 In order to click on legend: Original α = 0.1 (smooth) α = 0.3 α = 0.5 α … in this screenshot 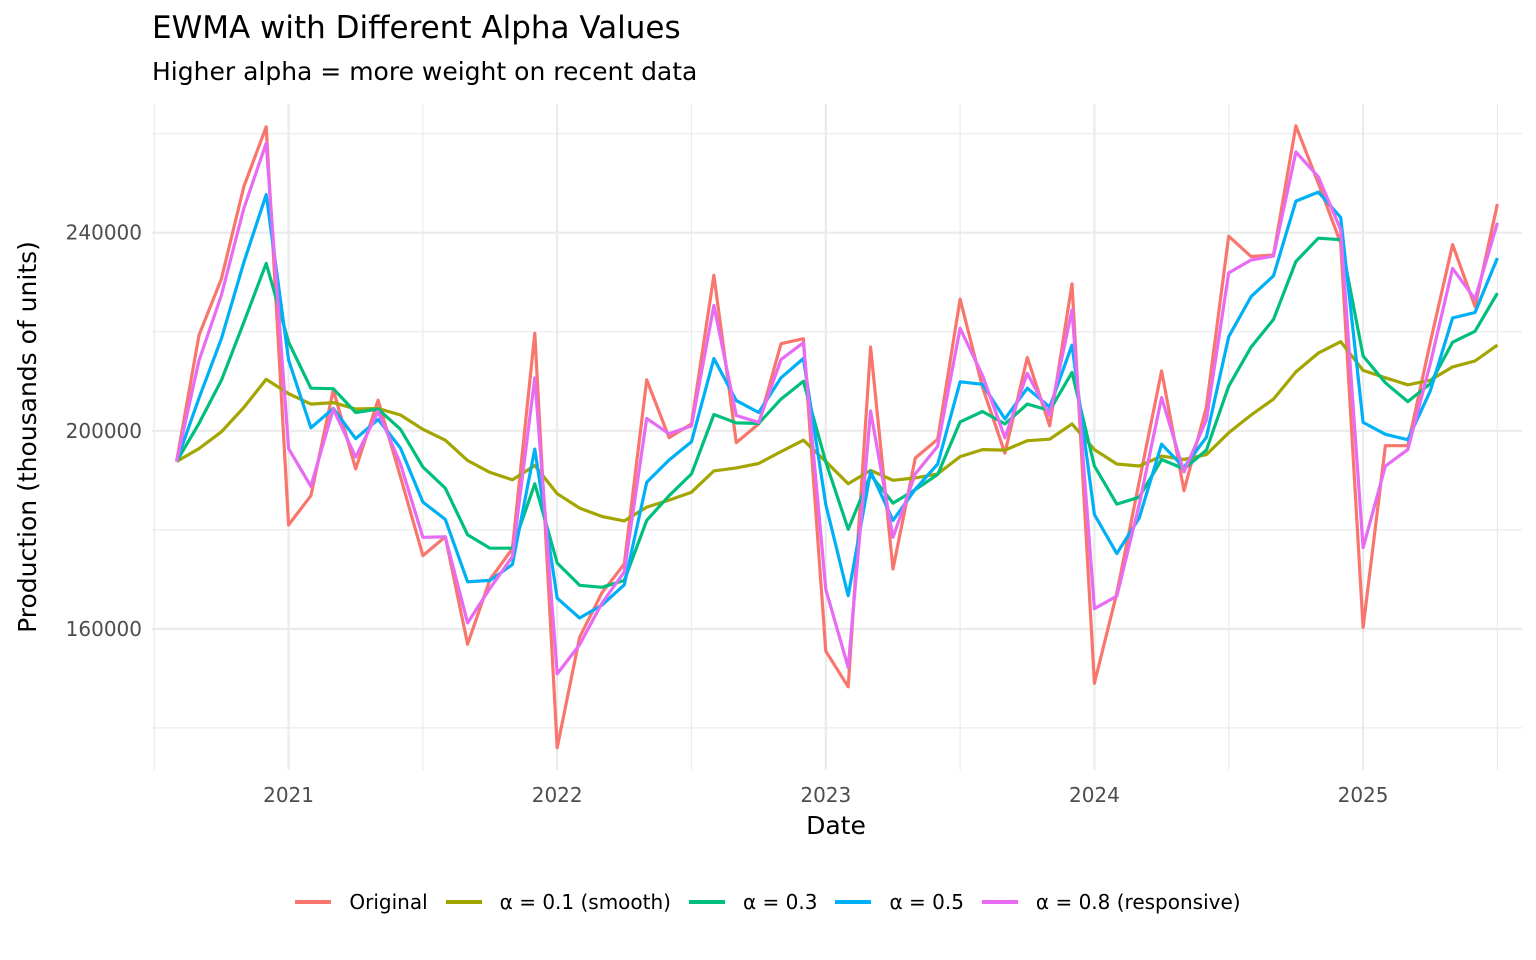, I will do `click(768, 902)`.